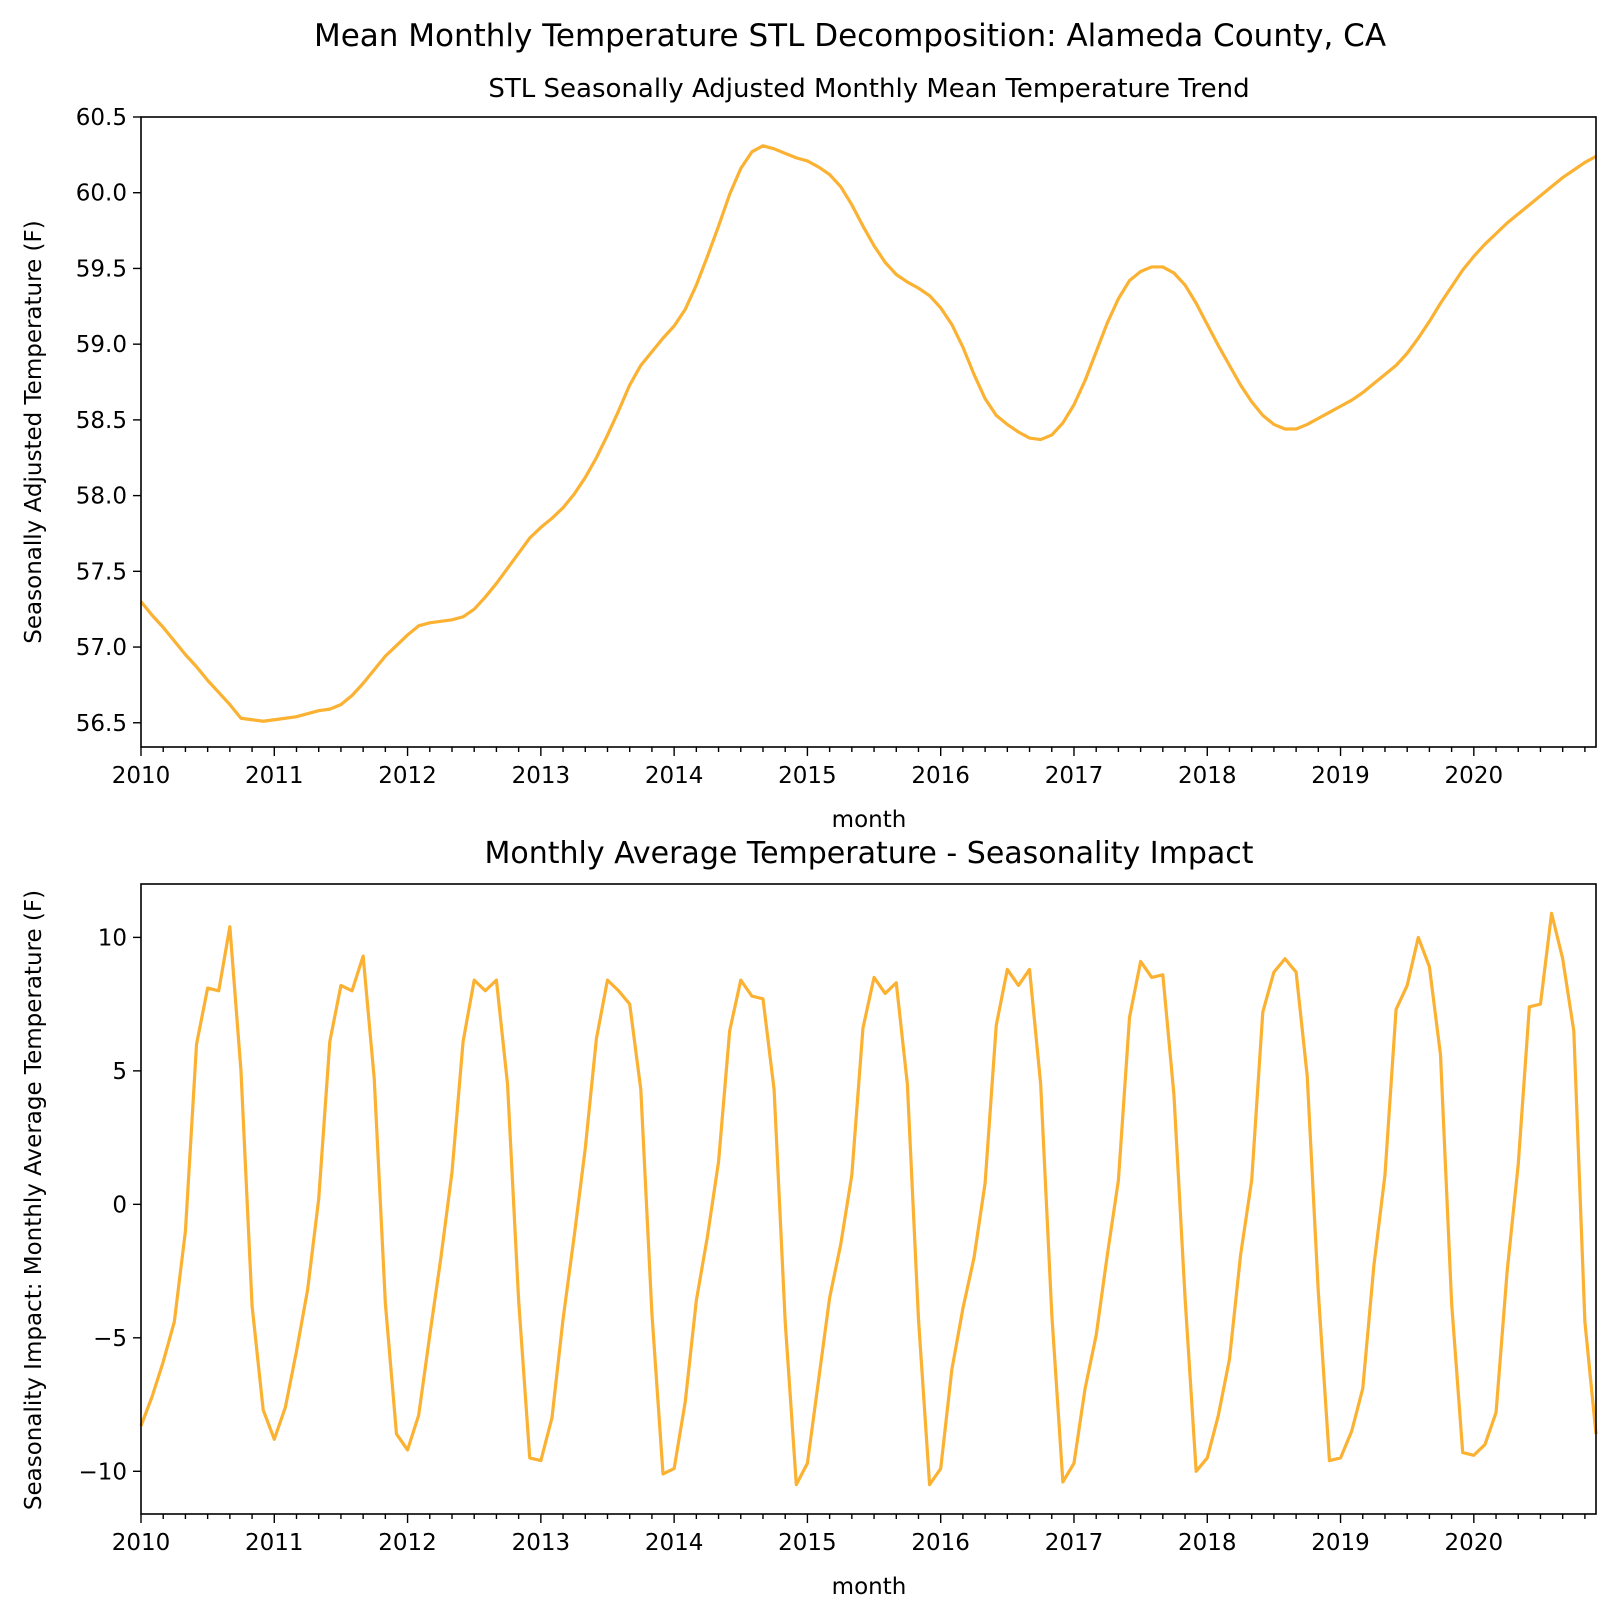  I want to click on seasonality-x-tick-label: 2011, so click(274, 1543).